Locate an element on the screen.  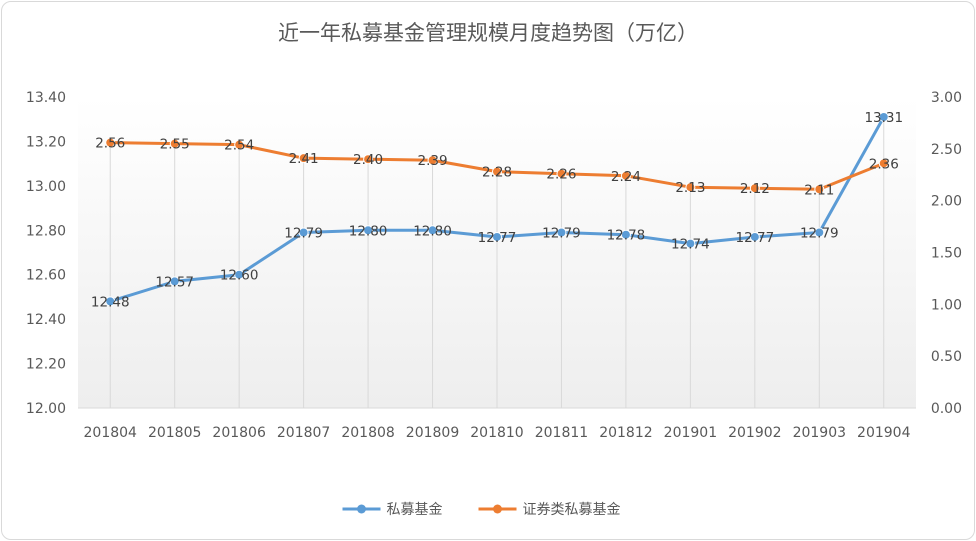
data-label: 12.74 is located at coordinates (690, 245).